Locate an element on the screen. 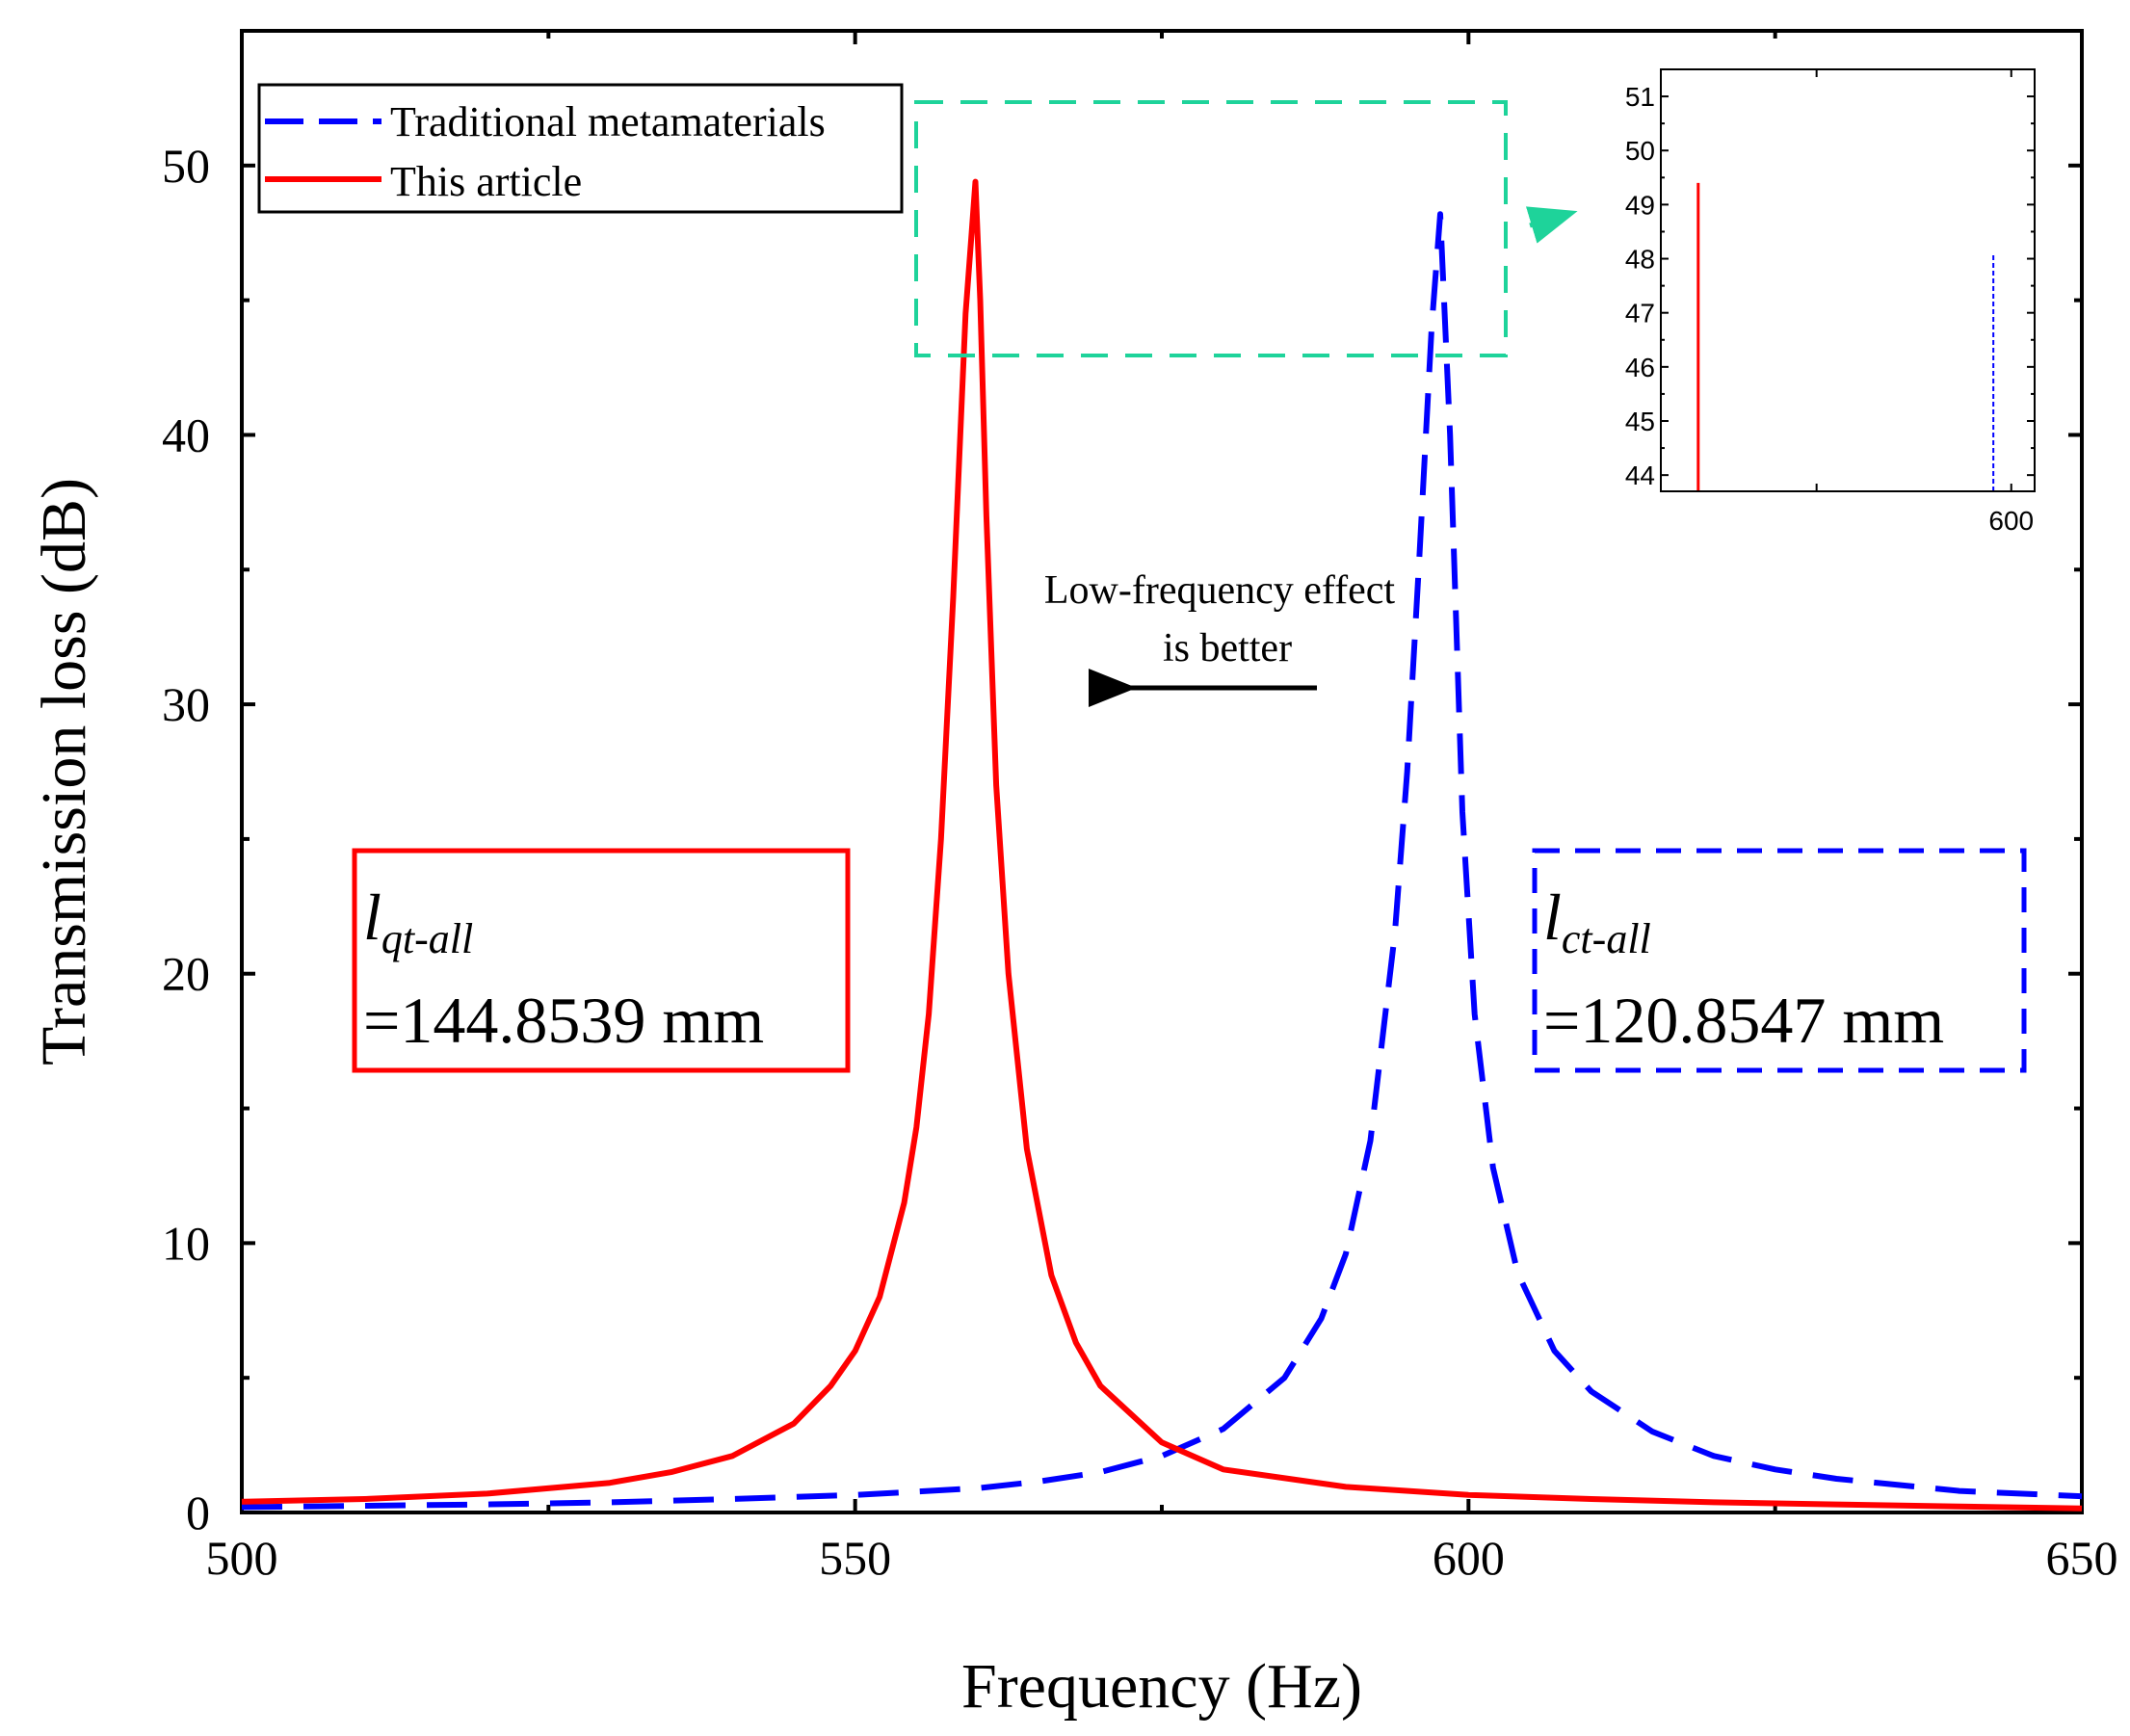 Image resolution: width=2130 pixels, height=1736 pixels. inset-background is located at coordinates (1848, 280).